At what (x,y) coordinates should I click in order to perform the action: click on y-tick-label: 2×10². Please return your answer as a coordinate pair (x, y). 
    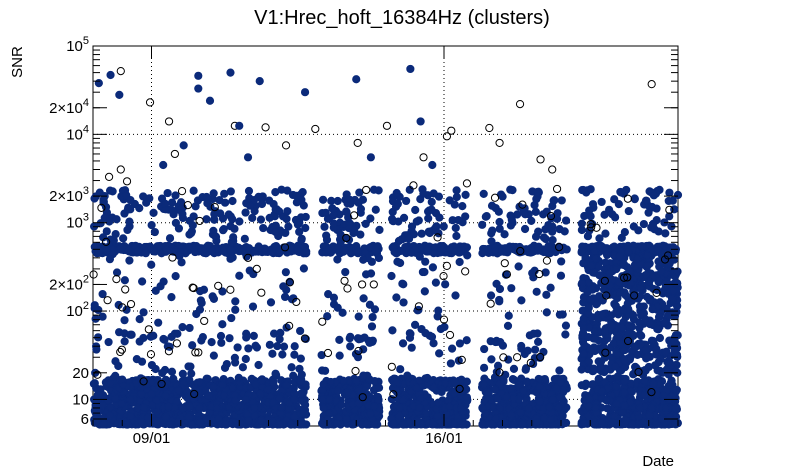
    Looking at the image, I should click on (69, 283).